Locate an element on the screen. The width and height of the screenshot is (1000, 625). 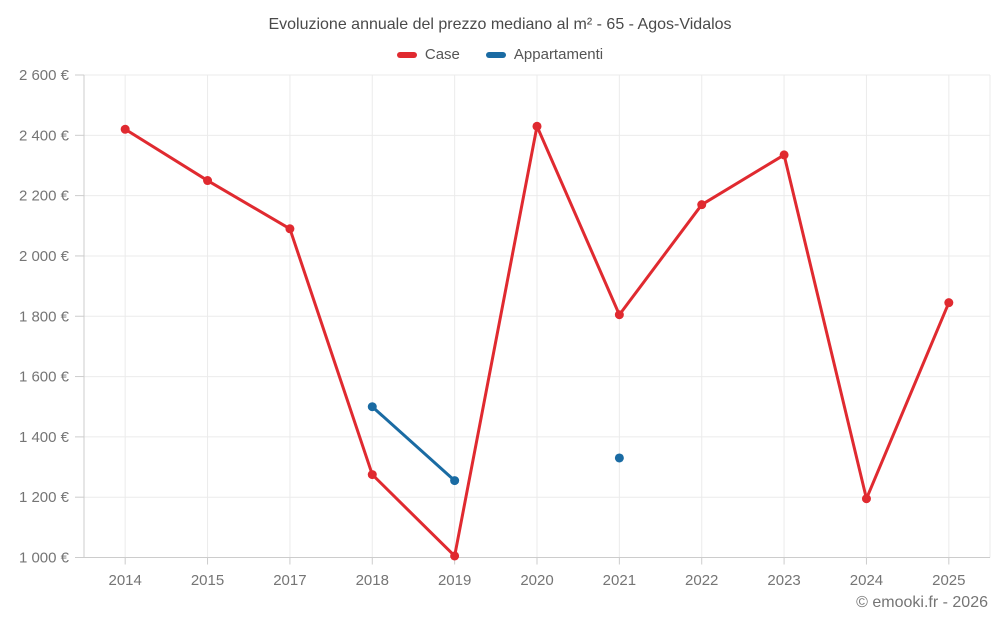
data-point-case-2019 is located at coordinates (455, 556).